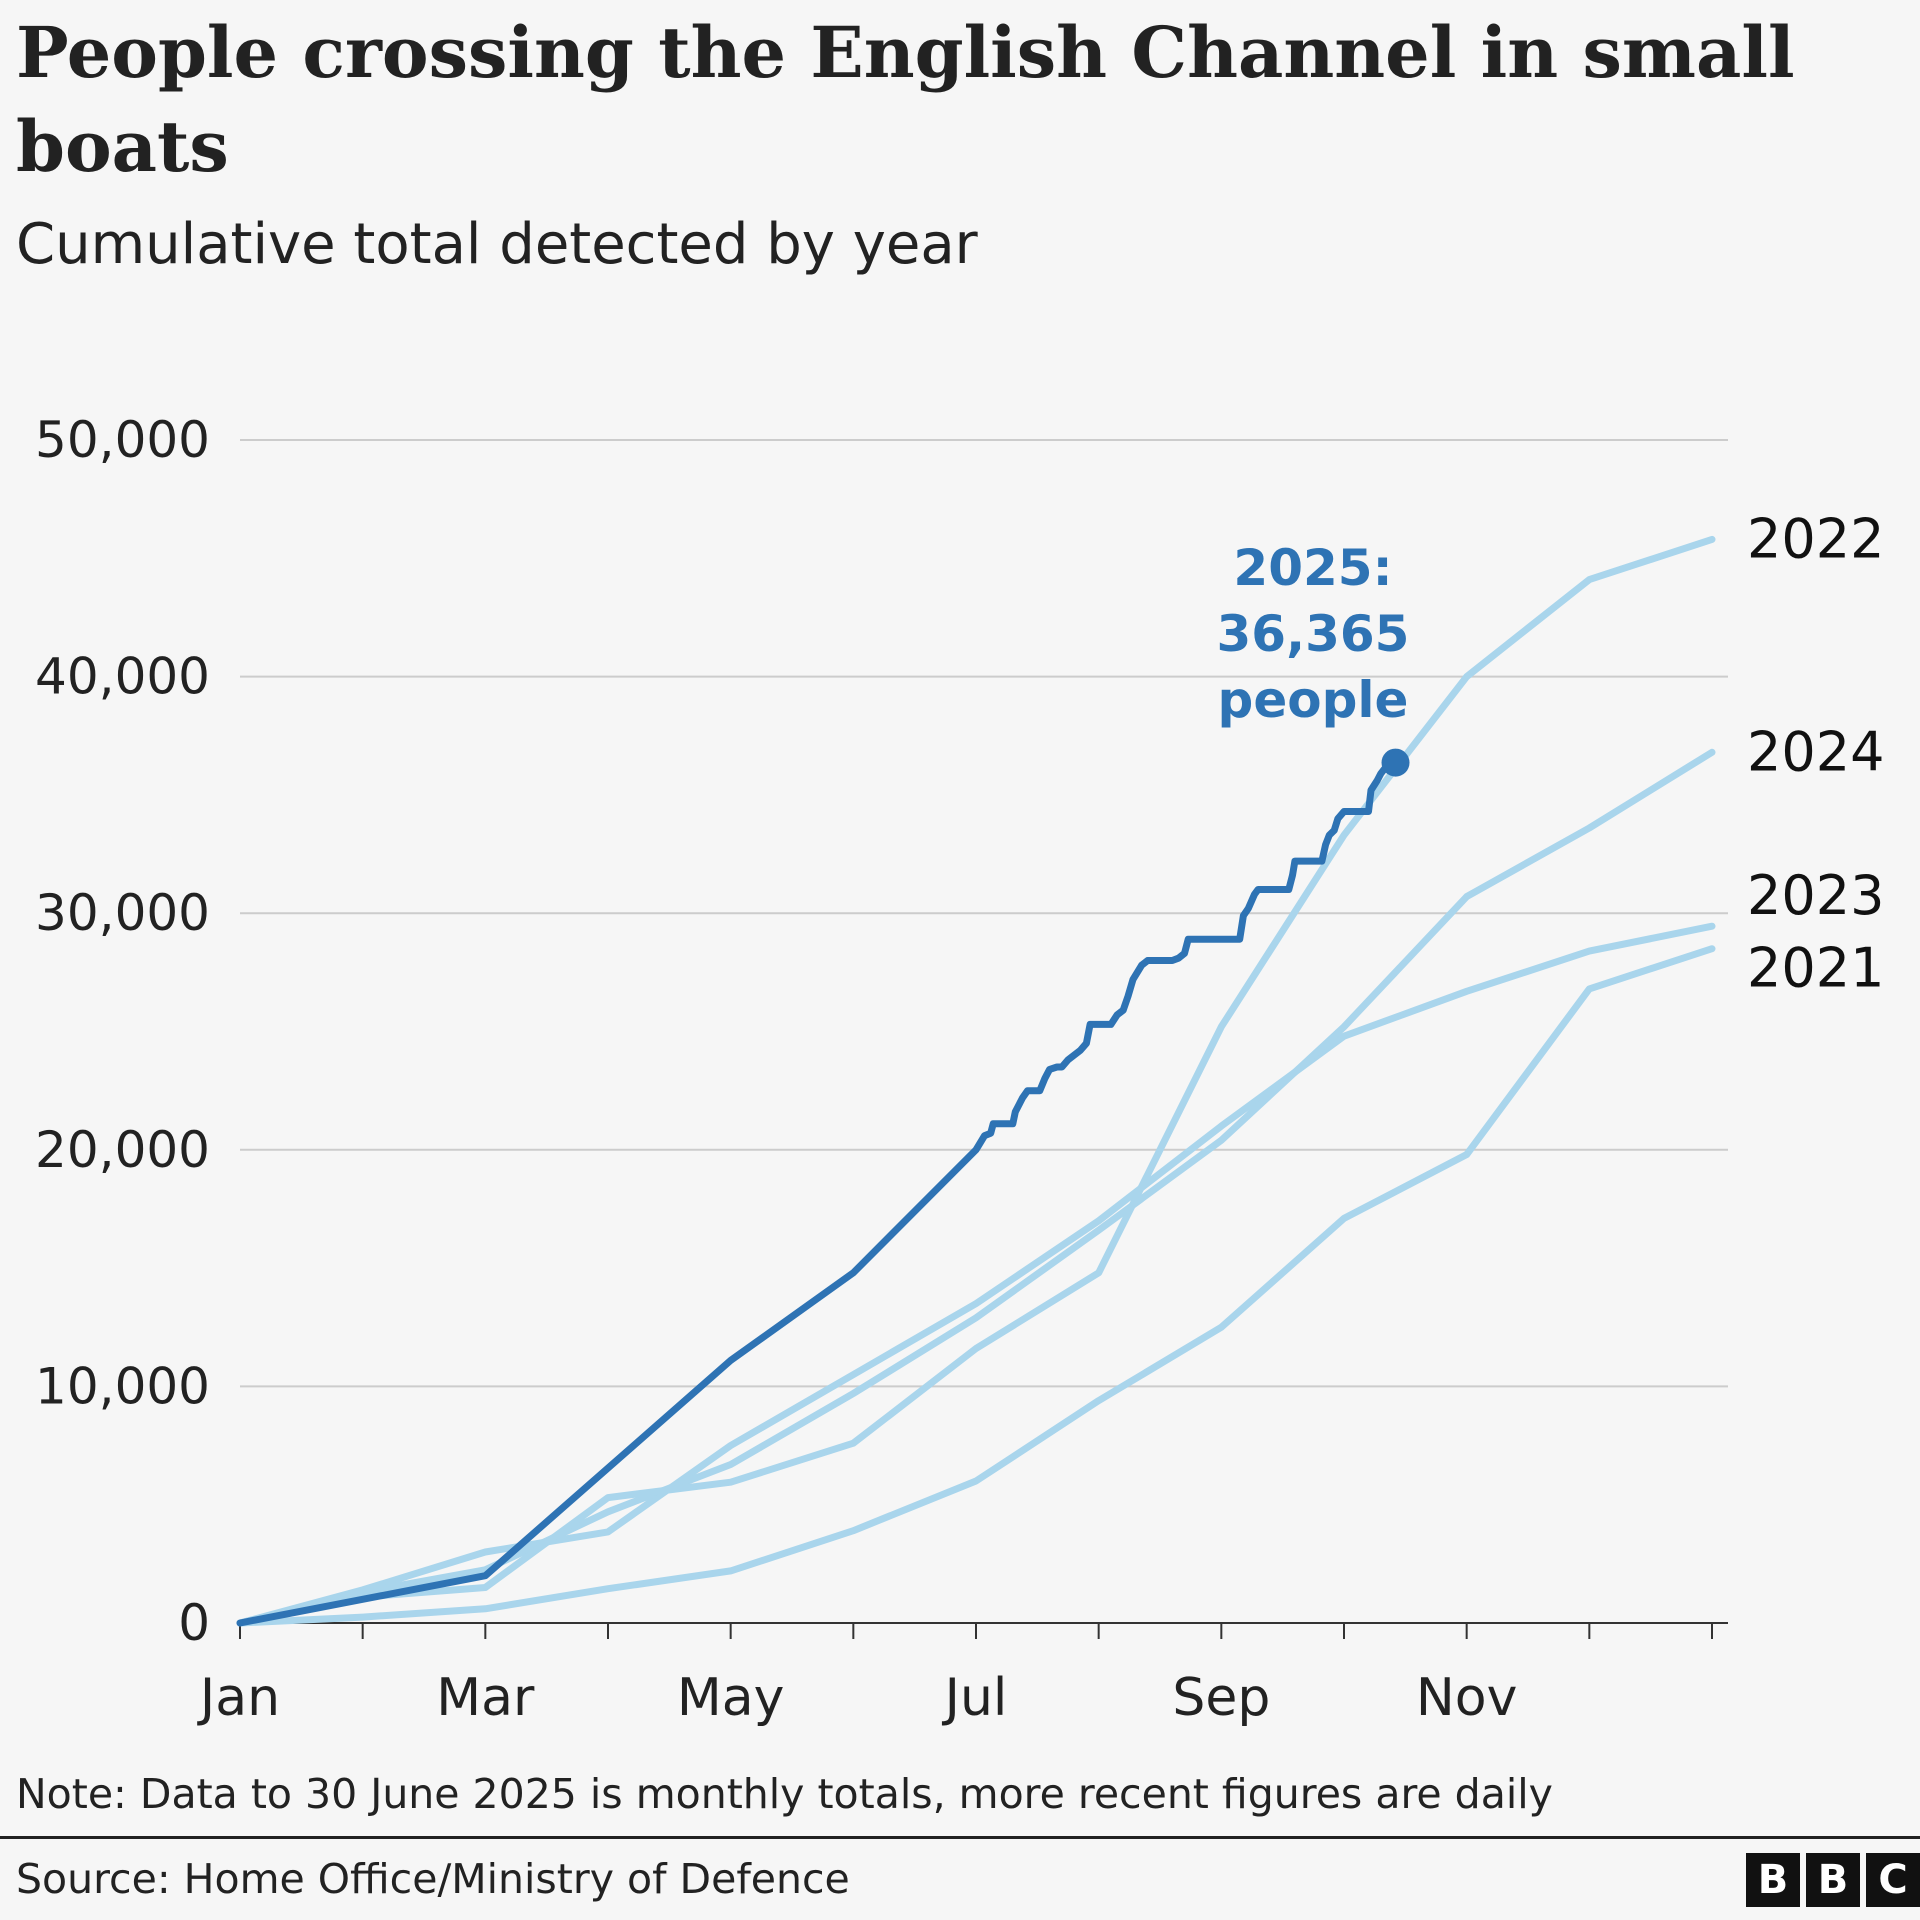 This screenshot has width=1920, height=1920. What do you see at coordinates (122, 1150) in the screenshot?
I see `y-tick-label: 20,000` at bounding box center [122, 1150].